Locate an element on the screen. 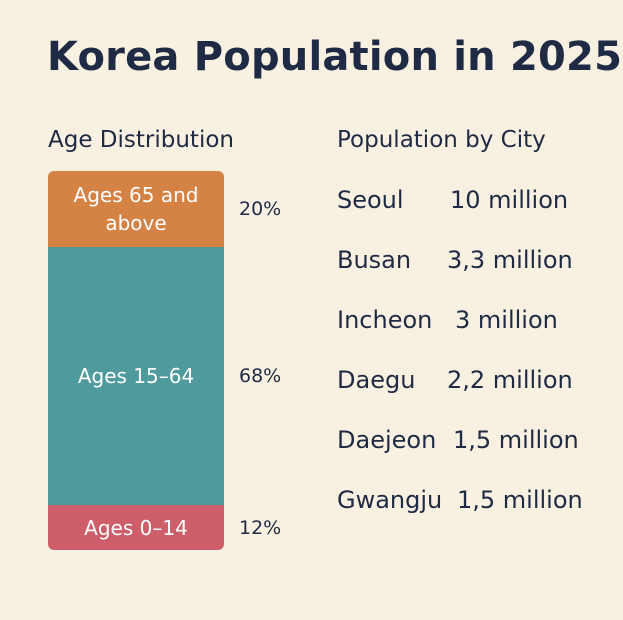 This screenshot has height=620, width=623. city-name: Seoul is located at coordinates (370, 200).